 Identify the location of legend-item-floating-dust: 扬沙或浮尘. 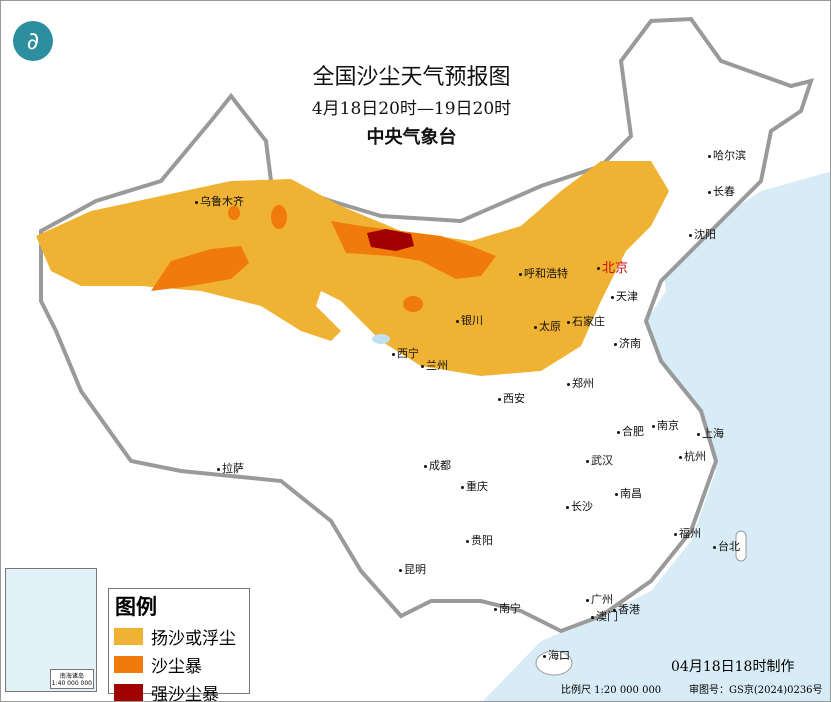
(181, 636).